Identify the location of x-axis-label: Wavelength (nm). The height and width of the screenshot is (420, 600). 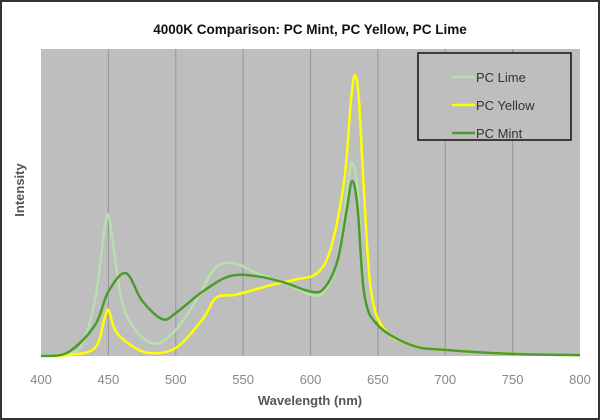
(310, 400).